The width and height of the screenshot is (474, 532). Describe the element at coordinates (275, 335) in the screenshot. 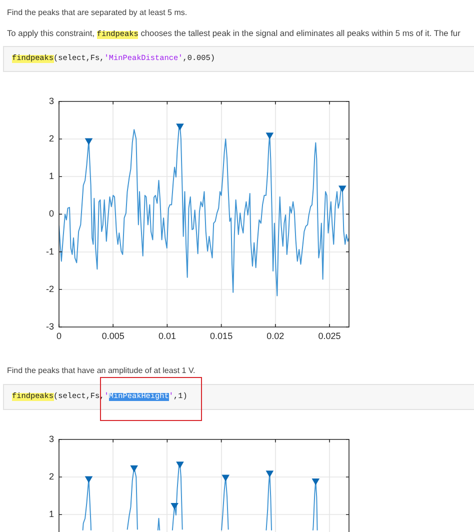

I see `x-tick-label: 0.02` at that location.